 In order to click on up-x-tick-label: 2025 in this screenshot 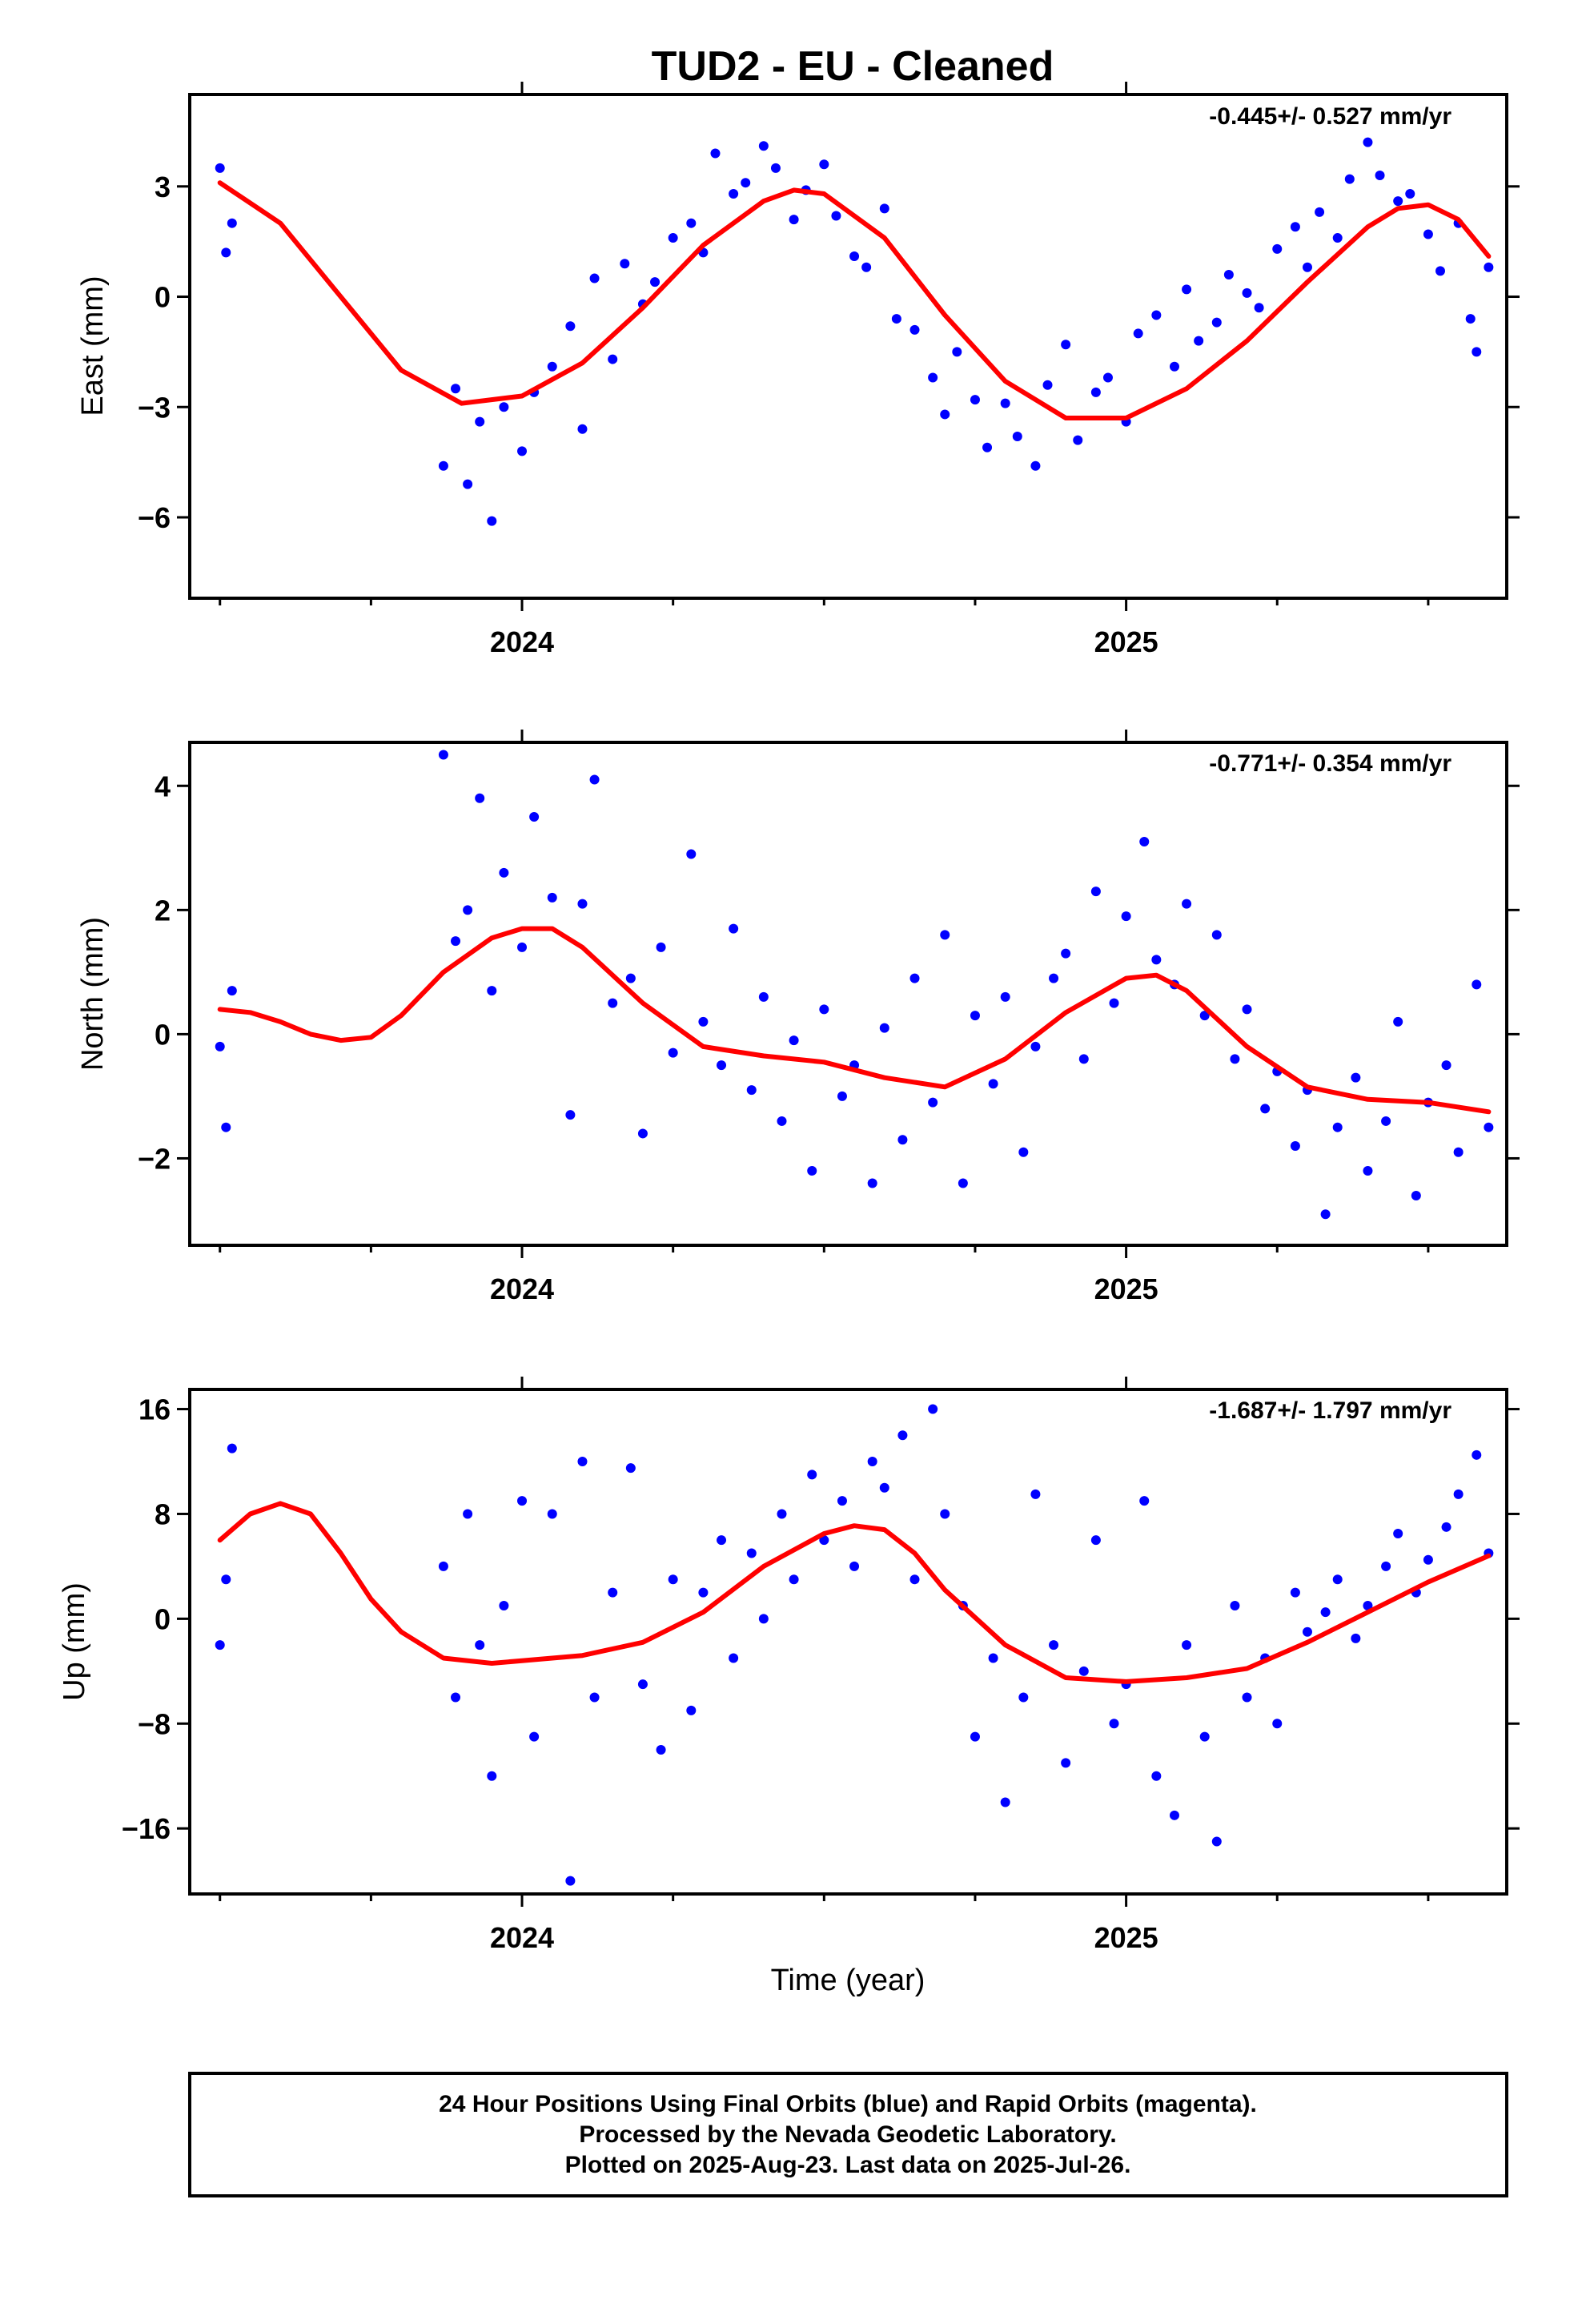, I will do `click(1126, 1938)`.